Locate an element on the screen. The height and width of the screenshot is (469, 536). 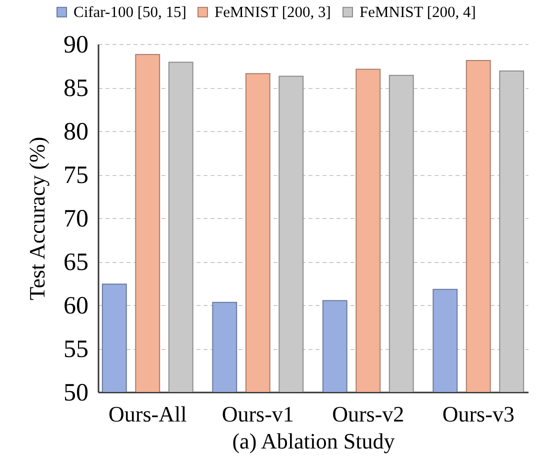
legend-label: FeMNIST [200, 4] is located at coordinates (418, 13).